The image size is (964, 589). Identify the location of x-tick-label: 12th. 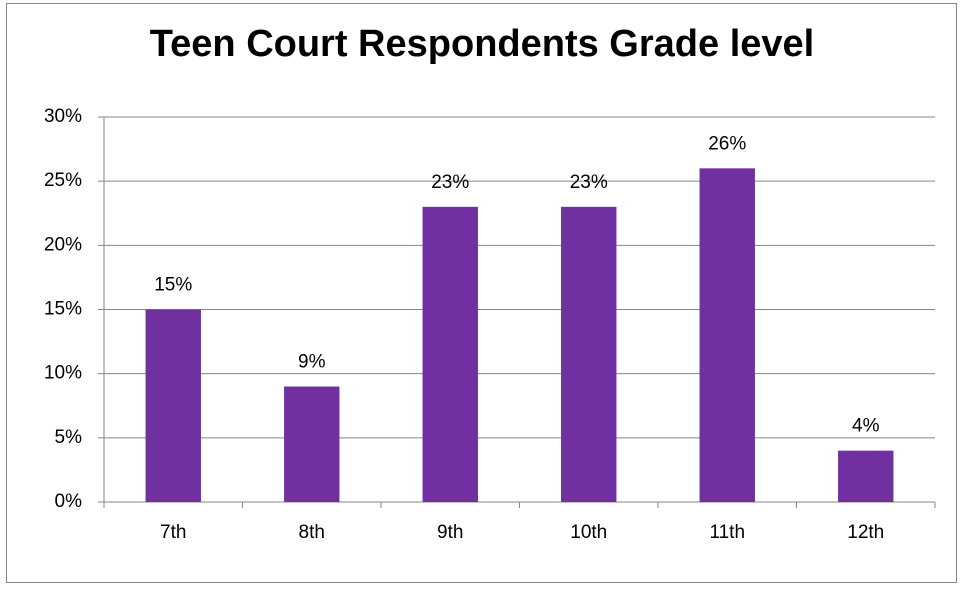
(865, 532).